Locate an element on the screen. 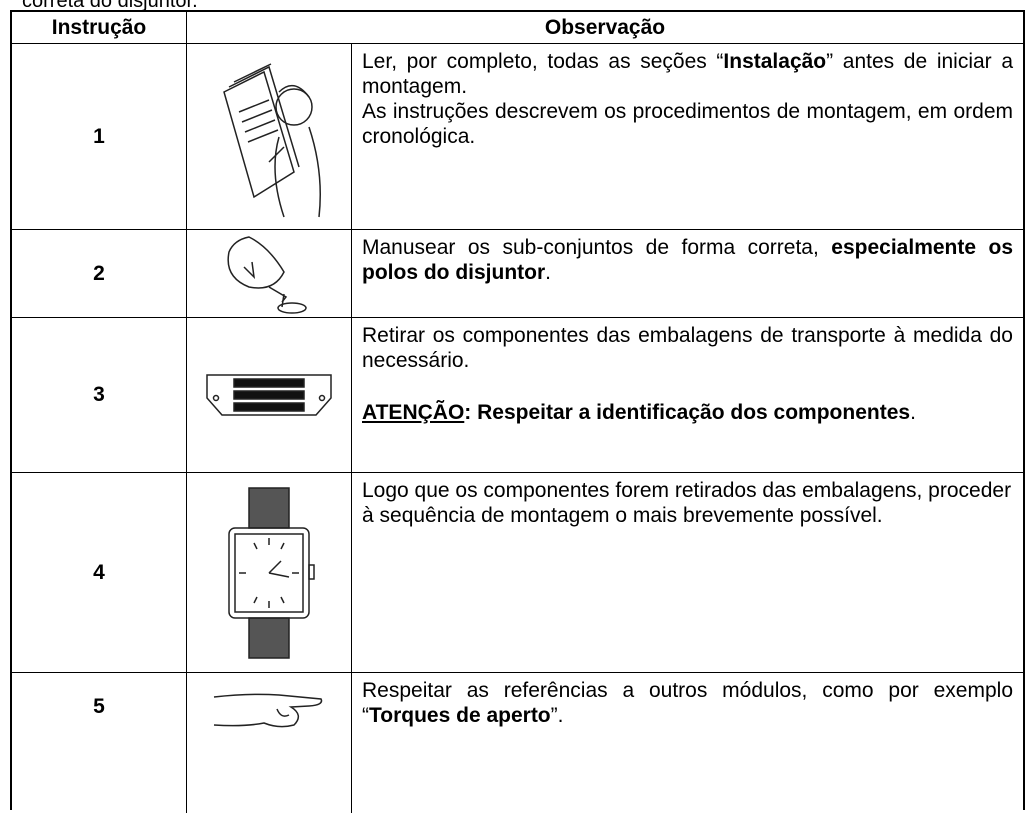  step-number: 4 is located at coordinates (99, 572).